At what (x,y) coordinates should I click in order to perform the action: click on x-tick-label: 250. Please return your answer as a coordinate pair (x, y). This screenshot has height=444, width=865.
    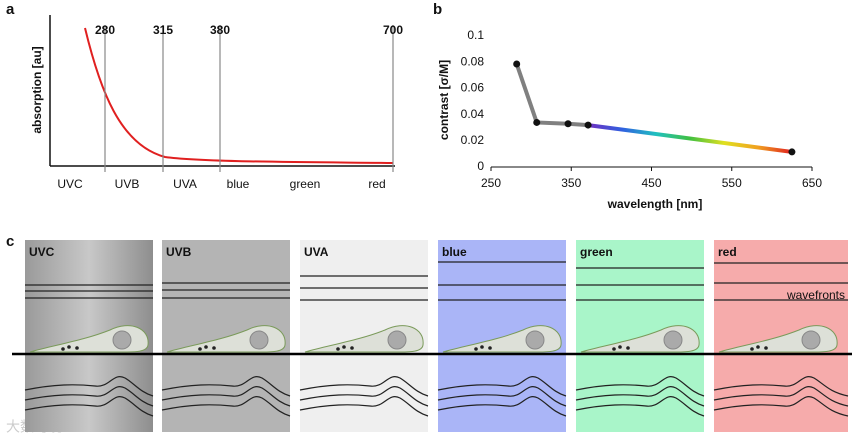
    Looking at the image, I should click on (491, 183).